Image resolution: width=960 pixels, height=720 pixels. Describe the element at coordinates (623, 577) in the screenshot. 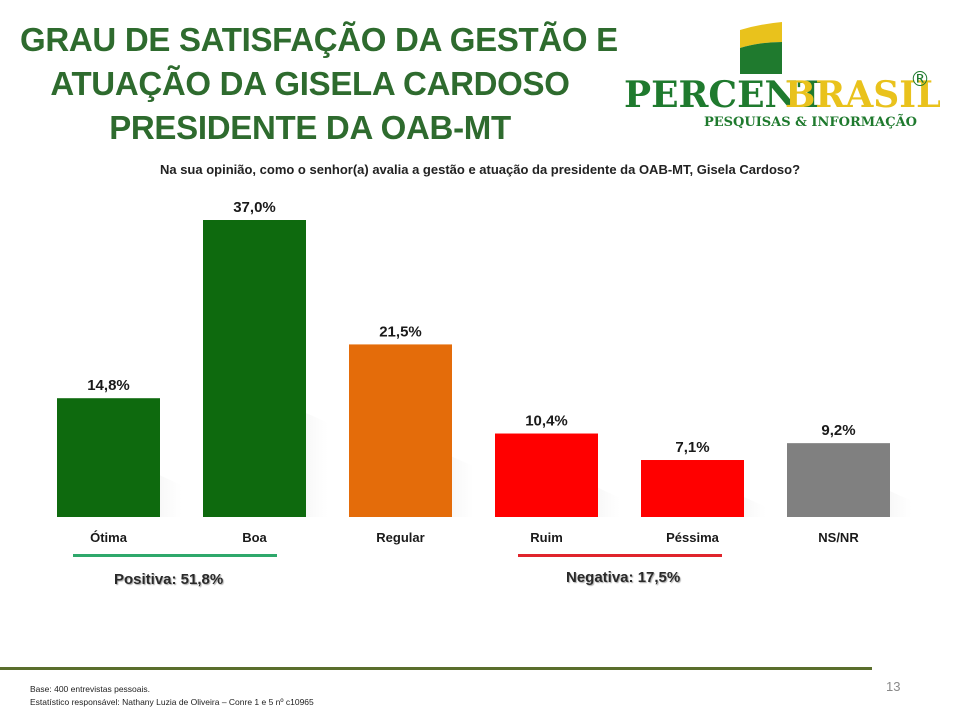

I see `negative-total-label: Negativa: 17,5%` at that location.